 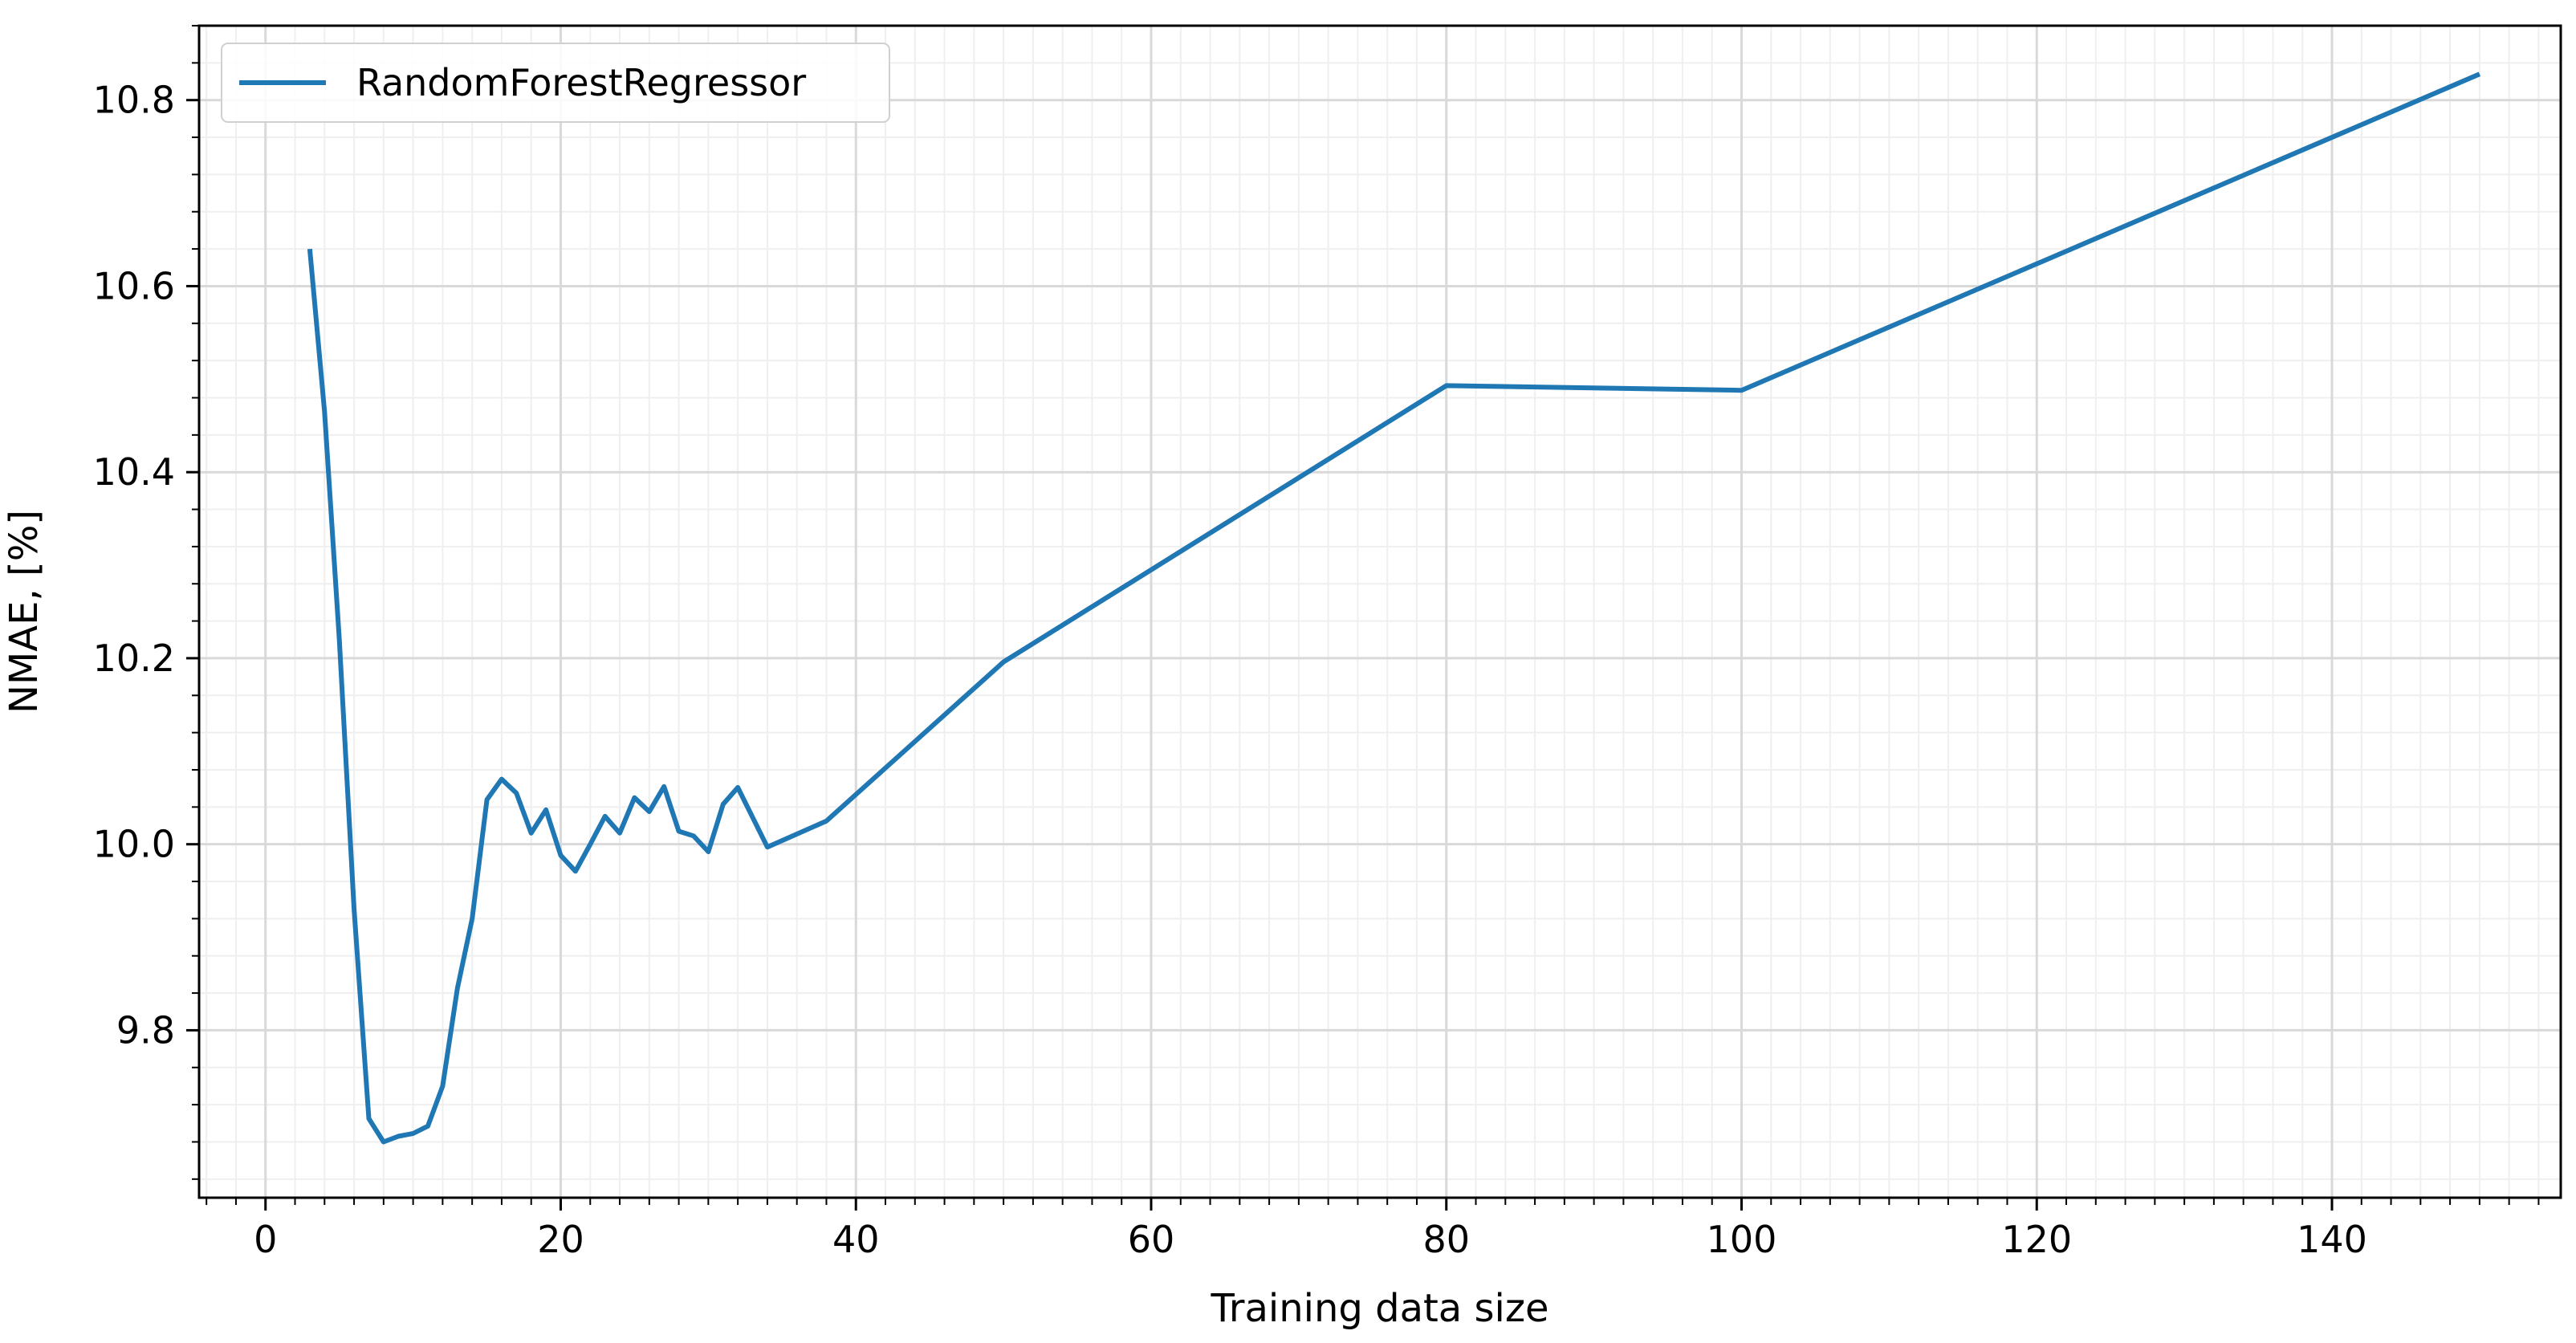 I want to click on y-tick-label: 10.4, so click(x=134, y=472).